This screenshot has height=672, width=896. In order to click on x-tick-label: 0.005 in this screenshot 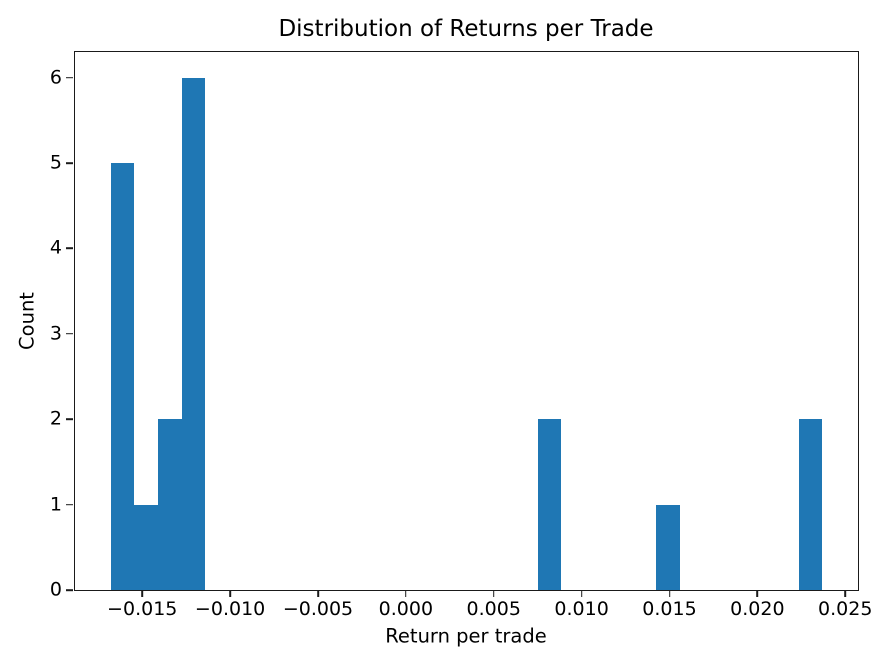, I will do `click(493, 609)`.